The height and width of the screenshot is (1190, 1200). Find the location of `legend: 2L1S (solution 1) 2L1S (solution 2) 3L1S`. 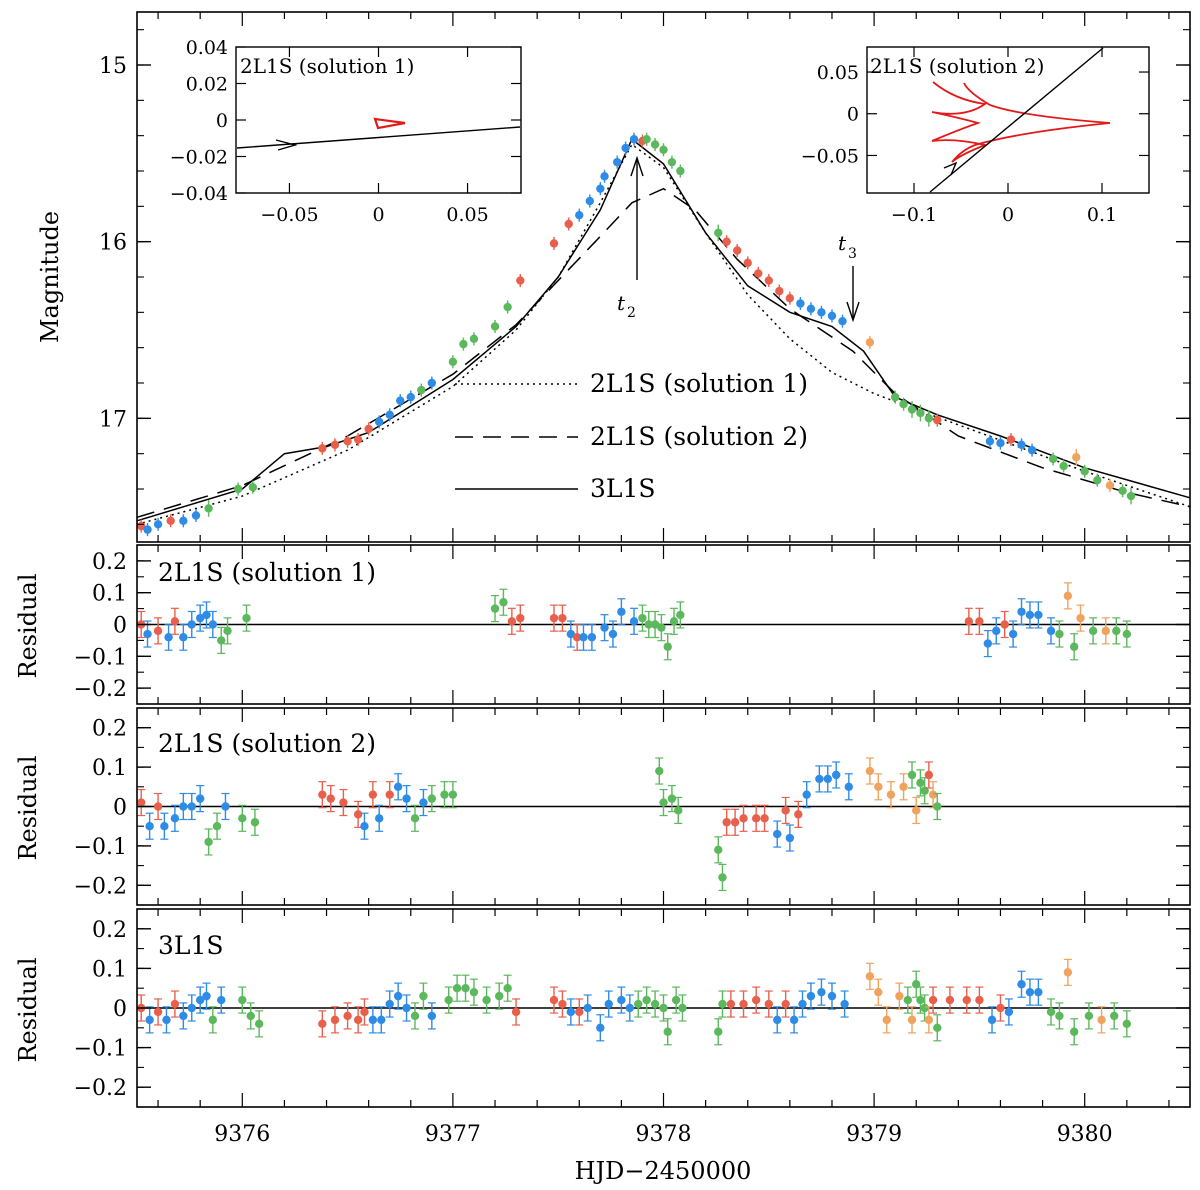

legend: 2L1S (solution 1) 2L1S (solution 2) 3L1S is located at coordinates (631, 436).